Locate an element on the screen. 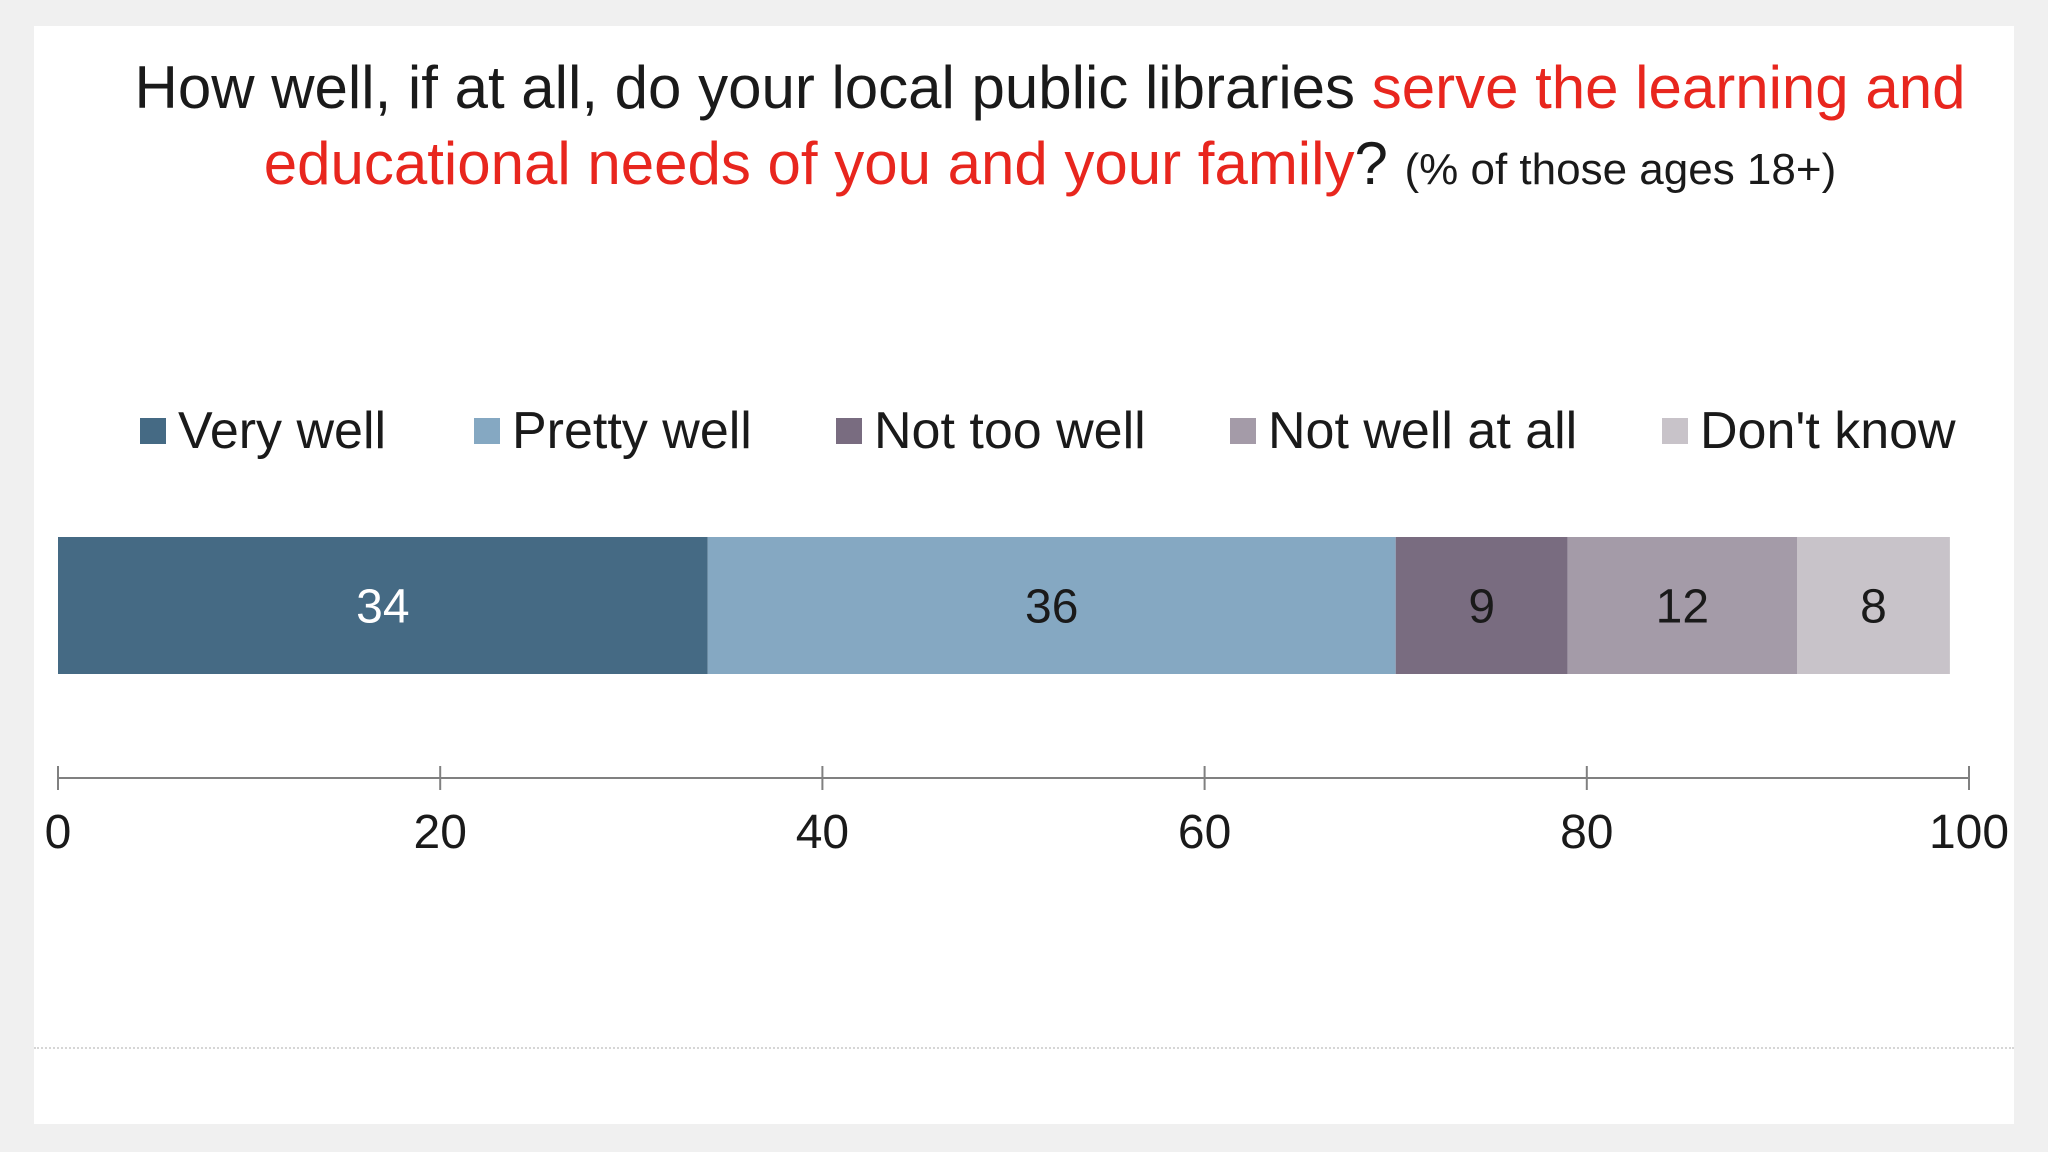 Image resolution: width=2048 pixels, height=1152 pixels. x-tick-label-80: 80 is located at coordinates (1586, 832).